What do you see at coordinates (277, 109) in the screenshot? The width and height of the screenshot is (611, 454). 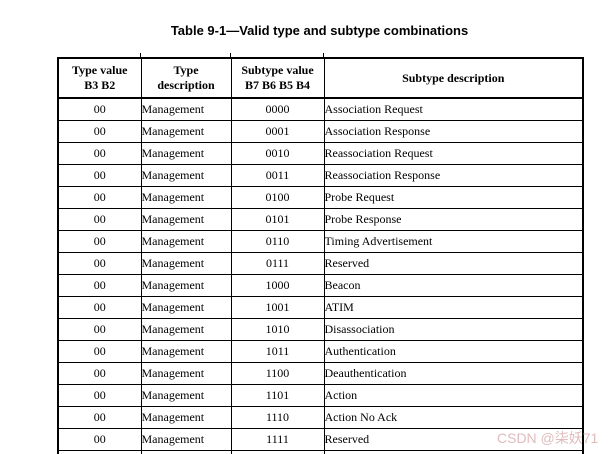 I see `table-cell: 0000` at bounding box center [277, 109].